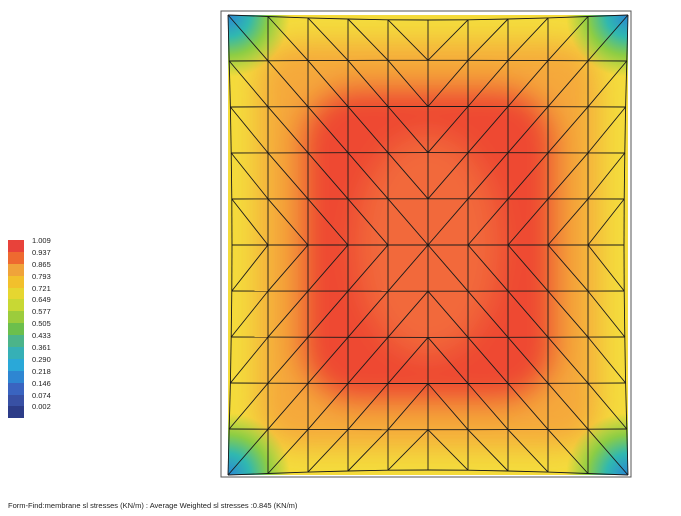 Image resolution: width=681 pixels, height=516 pixels. I want to click on legend-row: 0.577, so click(53, 315).